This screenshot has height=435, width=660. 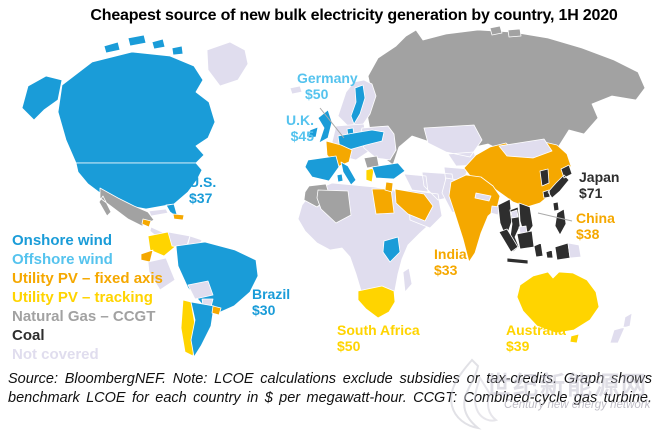 I want to click on country-greenland, so click(x=227, y=64).